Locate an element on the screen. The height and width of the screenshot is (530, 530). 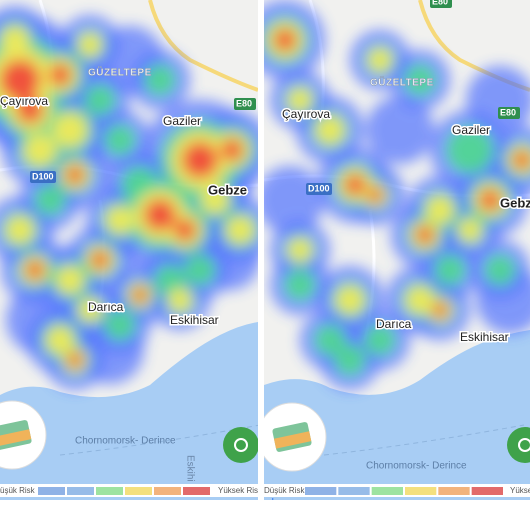
legend-high: Yüksek Risk is located at coordinates (240, 490).